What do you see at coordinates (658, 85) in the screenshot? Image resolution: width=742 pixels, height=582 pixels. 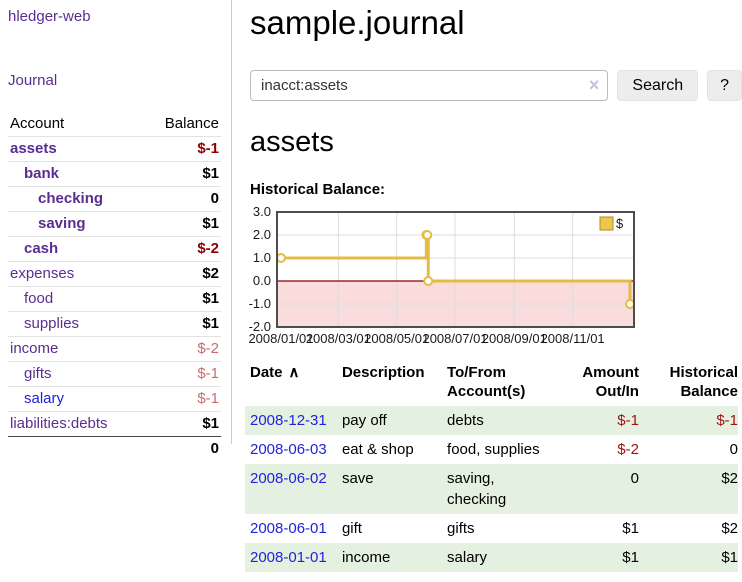 I see `search-button: Search` at bounding box center [658, 85].